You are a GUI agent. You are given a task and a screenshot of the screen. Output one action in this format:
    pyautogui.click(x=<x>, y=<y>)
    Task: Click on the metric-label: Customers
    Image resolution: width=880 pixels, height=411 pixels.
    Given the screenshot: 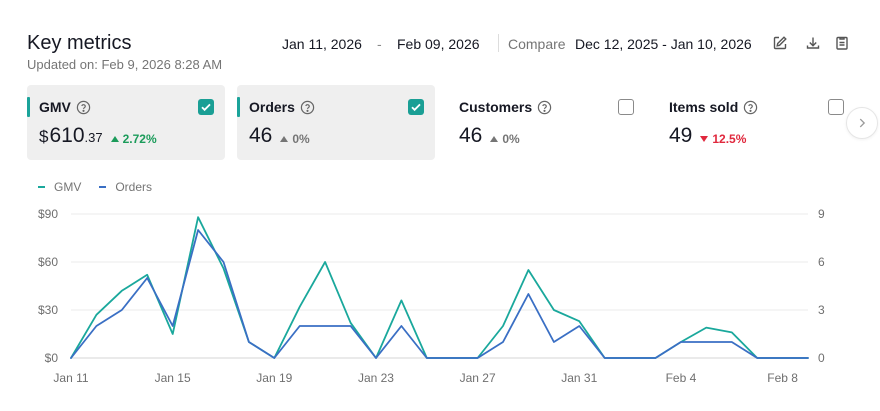 What is the action you would take?
    pyautogui.click(x=496, y=107)
    